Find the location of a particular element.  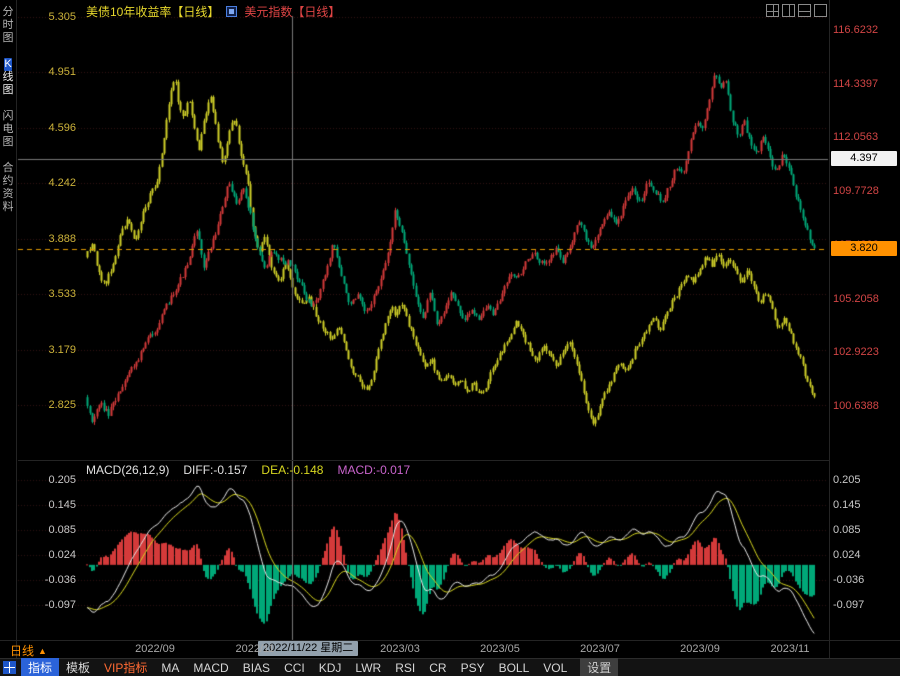

tab-cci: CCI is located at coordinates (294, 667).